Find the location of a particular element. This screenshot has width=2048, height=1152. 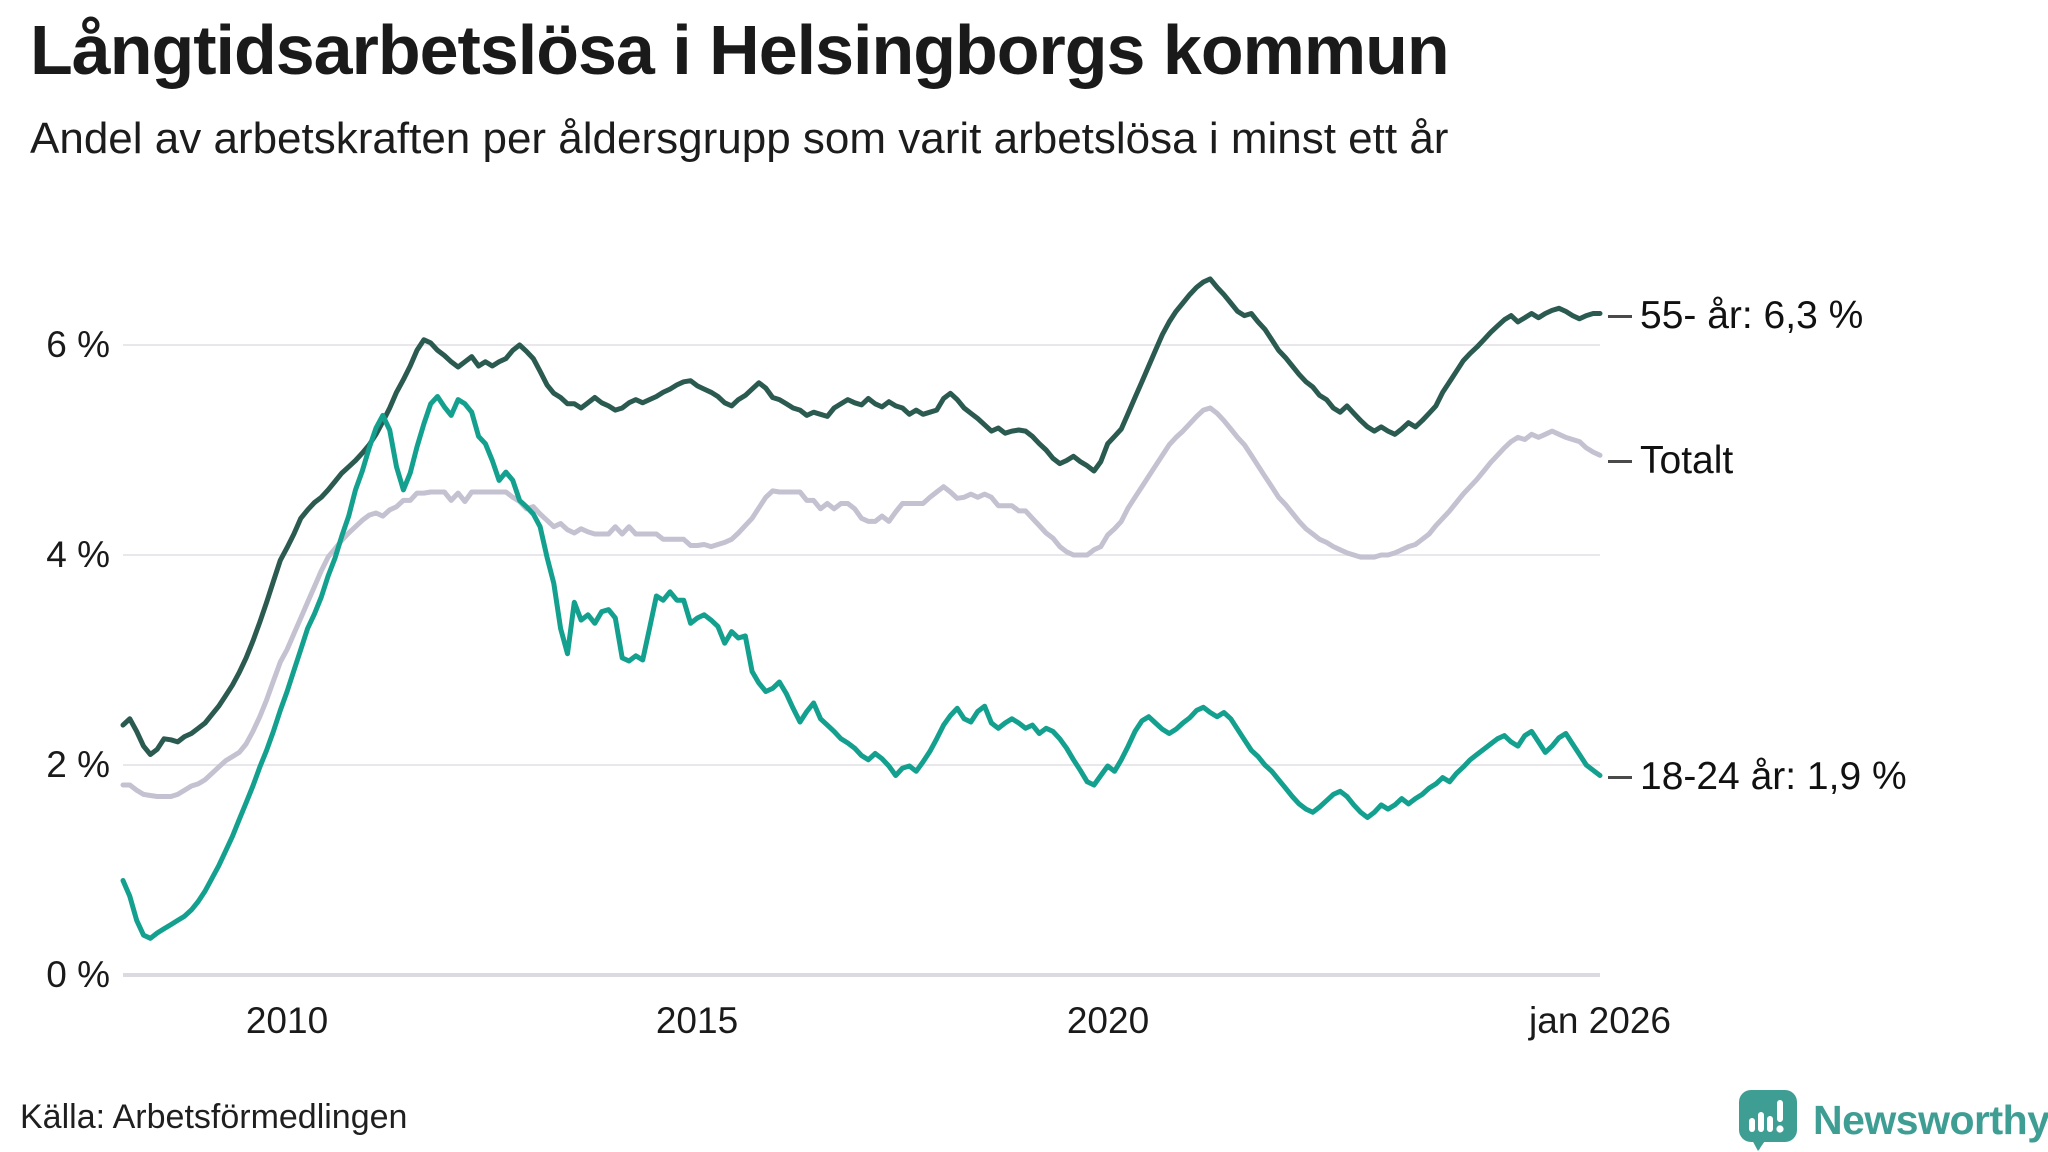

newsworthy-logo: Newsworthy is located at coordinates (1892, 1120).